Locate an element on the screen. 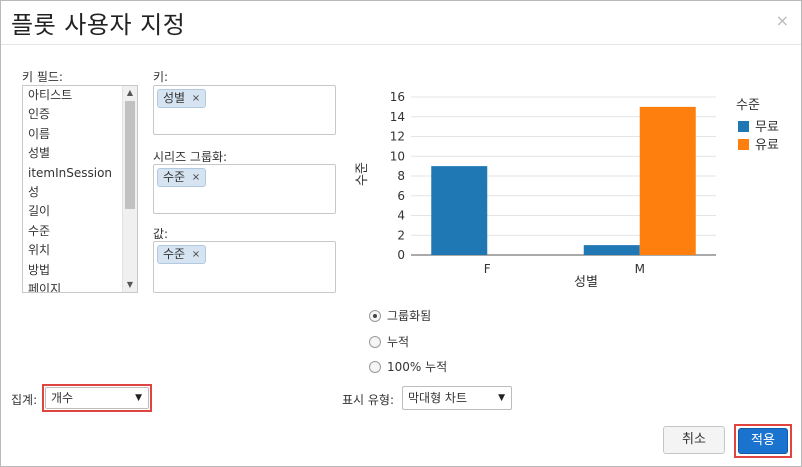 The height and width of the screenshot is (467, 802). listbox-scrollbar: ▲ ▼ is located at coordinates (129, 189).